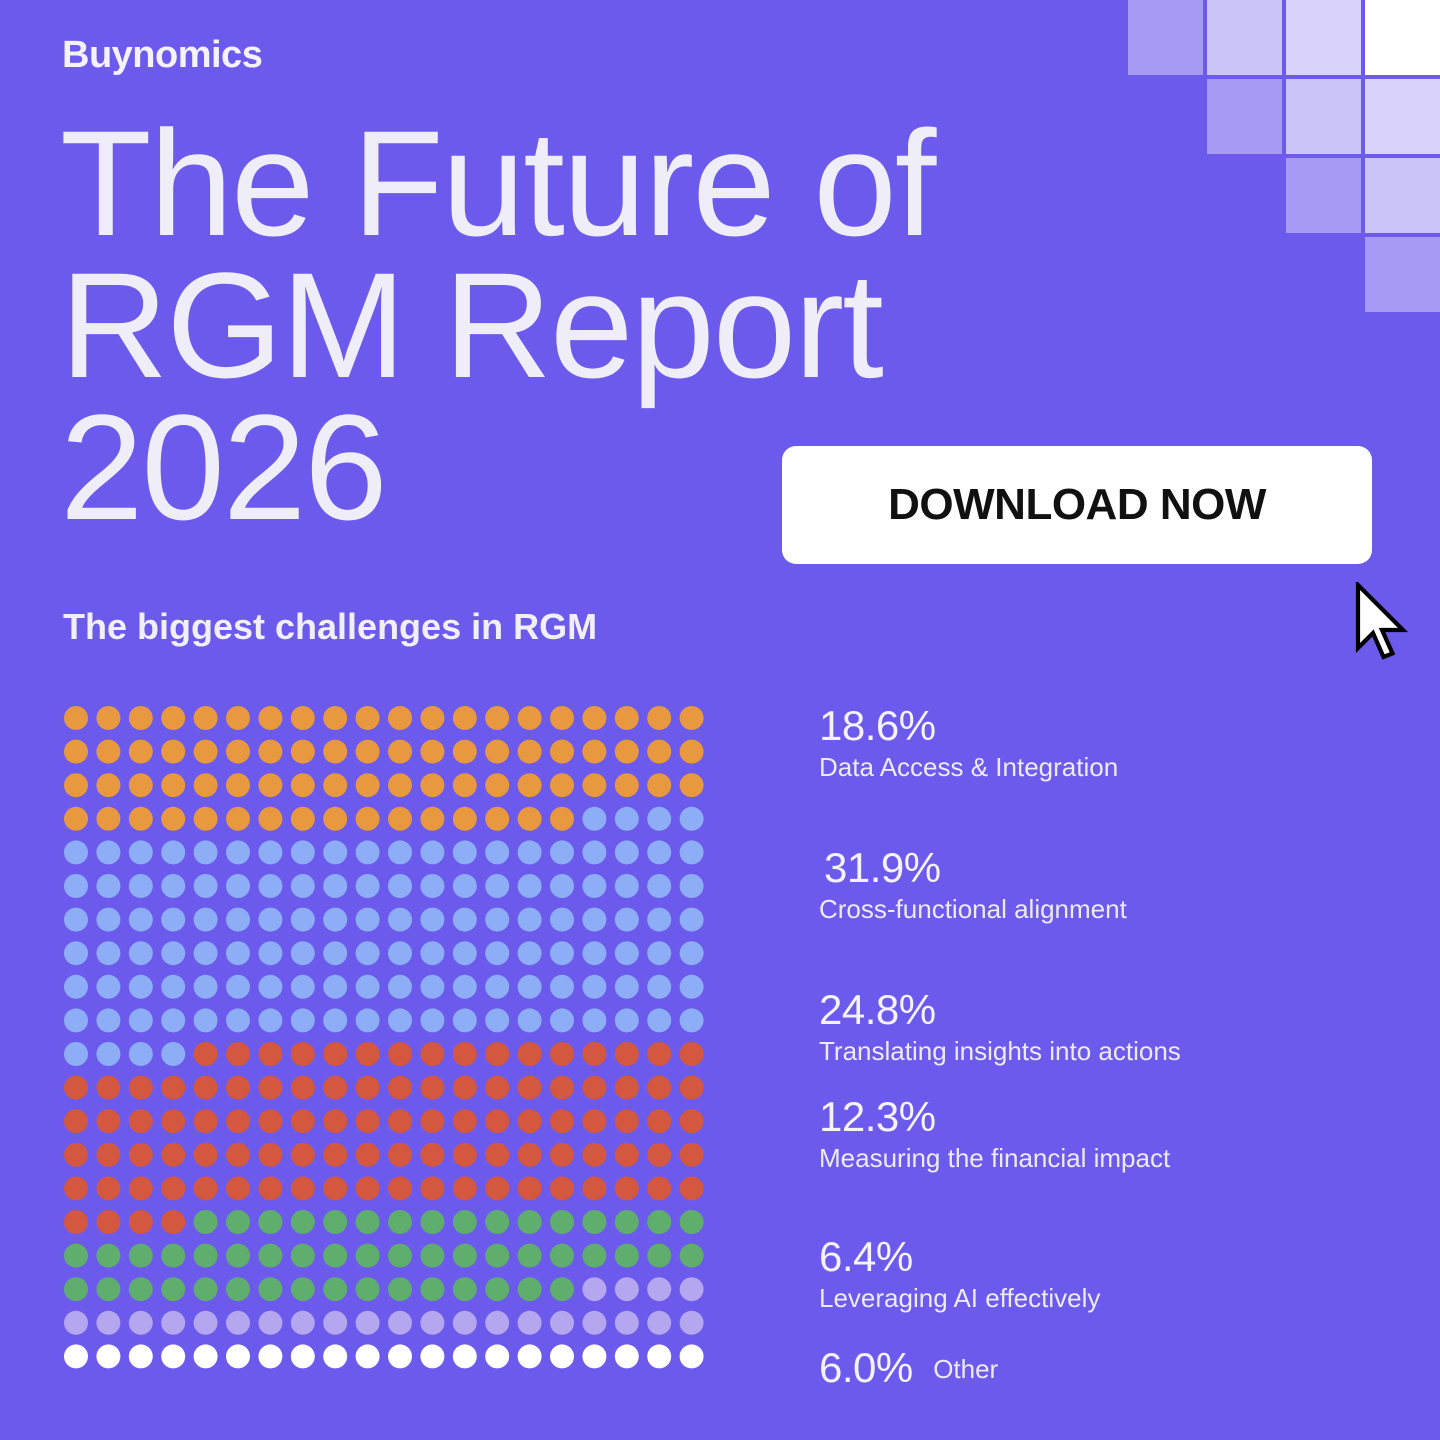  What do you see at coordinates (1077, 505) in the screenshot?
I see `download-now-button: DOWNLOAD NOW` at bounding box center [1077, 505].